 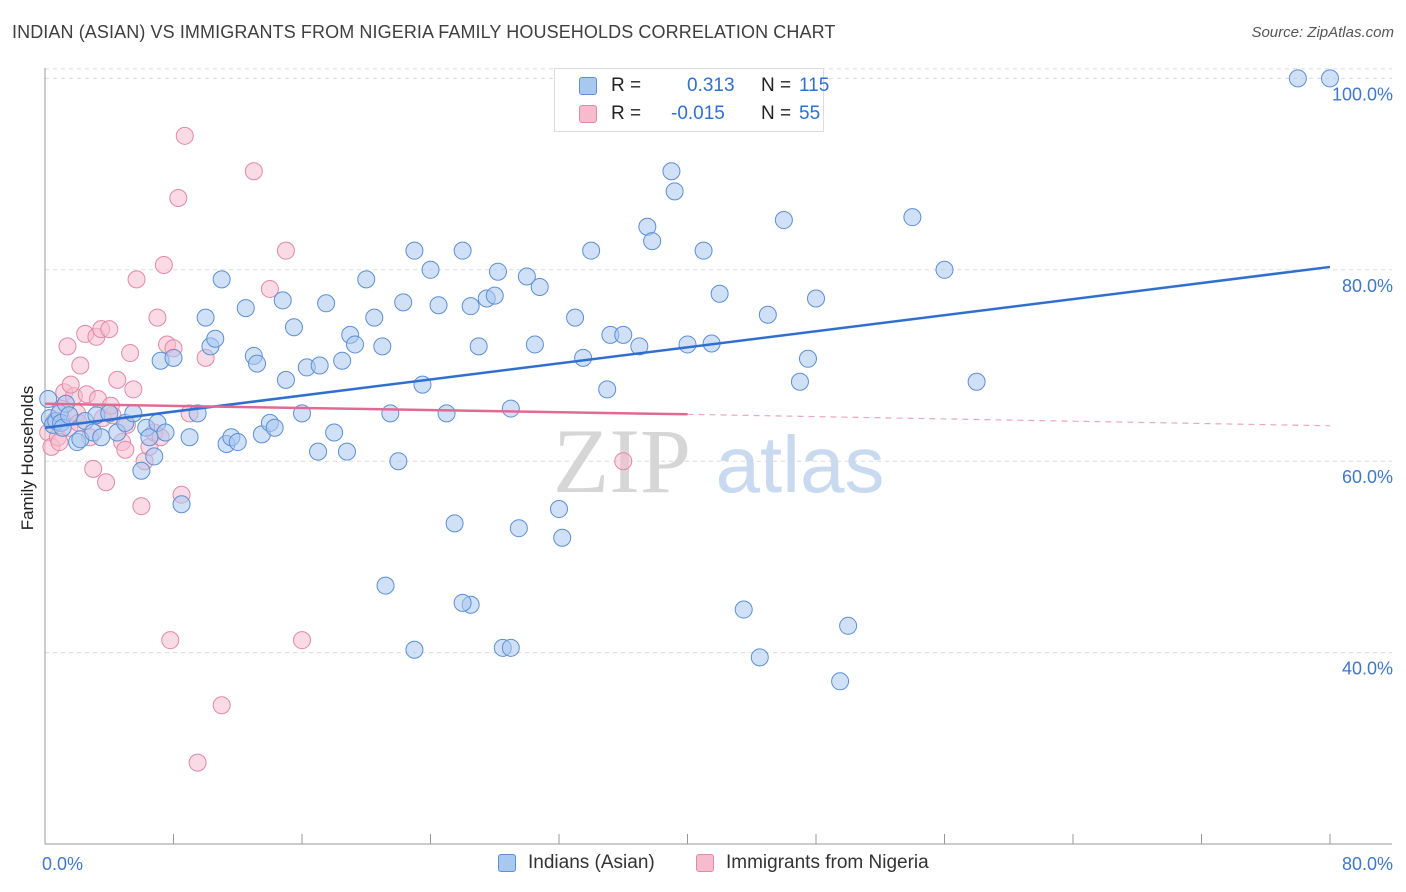 What do you see at coordinates (827, 862) in the screenshot?
I see `legend-series-name: Immigrants from Nigeria` at bounding box center [827, 862].